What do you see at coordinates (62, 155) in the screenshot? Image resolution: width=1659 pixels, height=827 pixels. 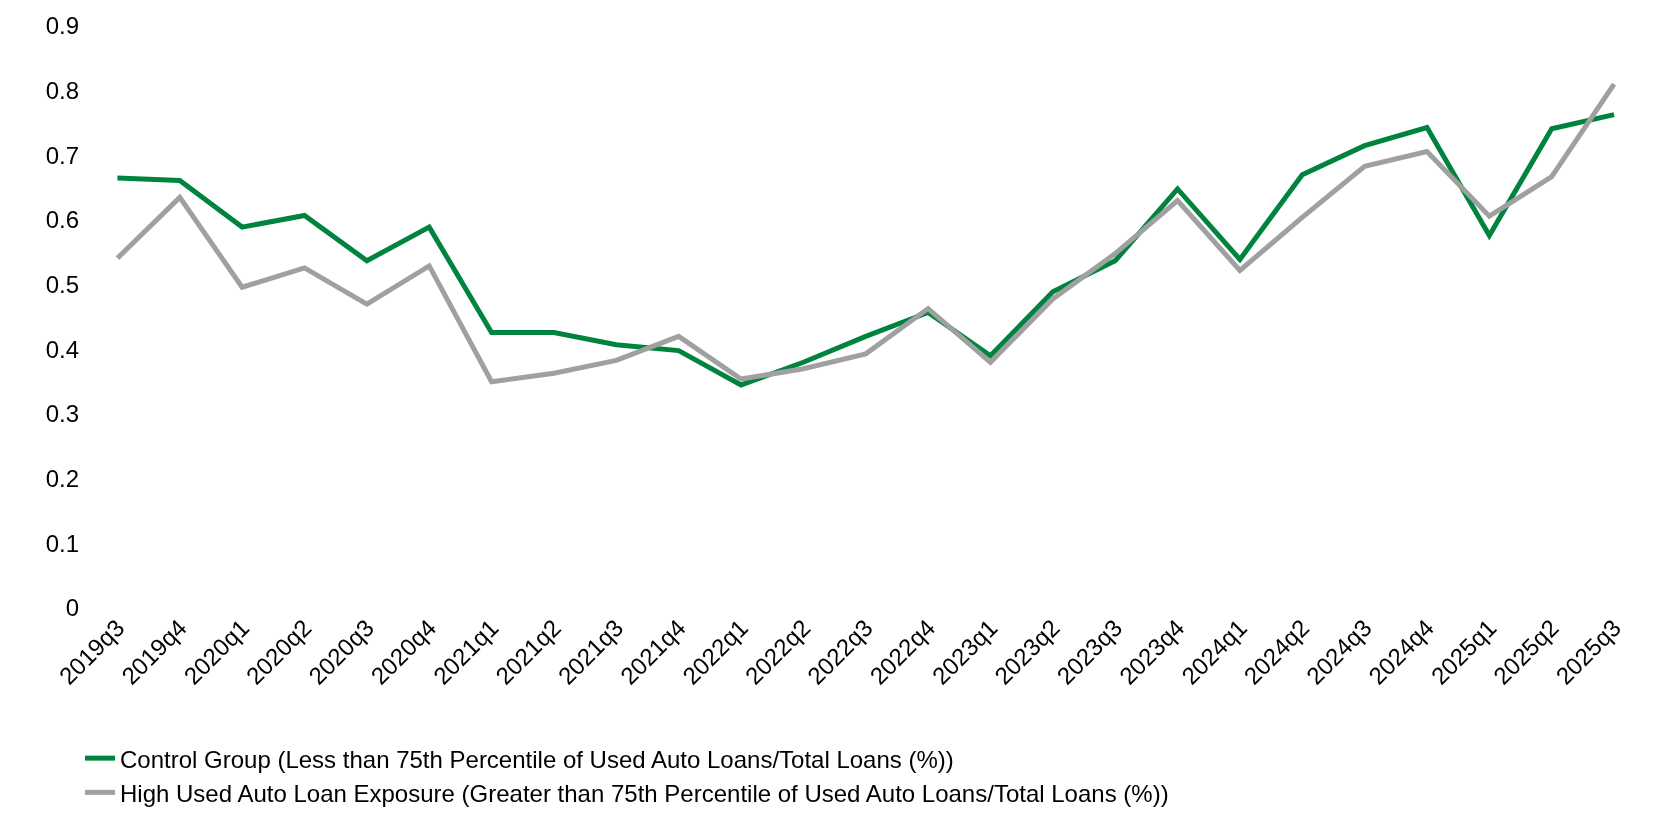 I see `y-tick-label: 0.7` at bounding box center [62, 155].